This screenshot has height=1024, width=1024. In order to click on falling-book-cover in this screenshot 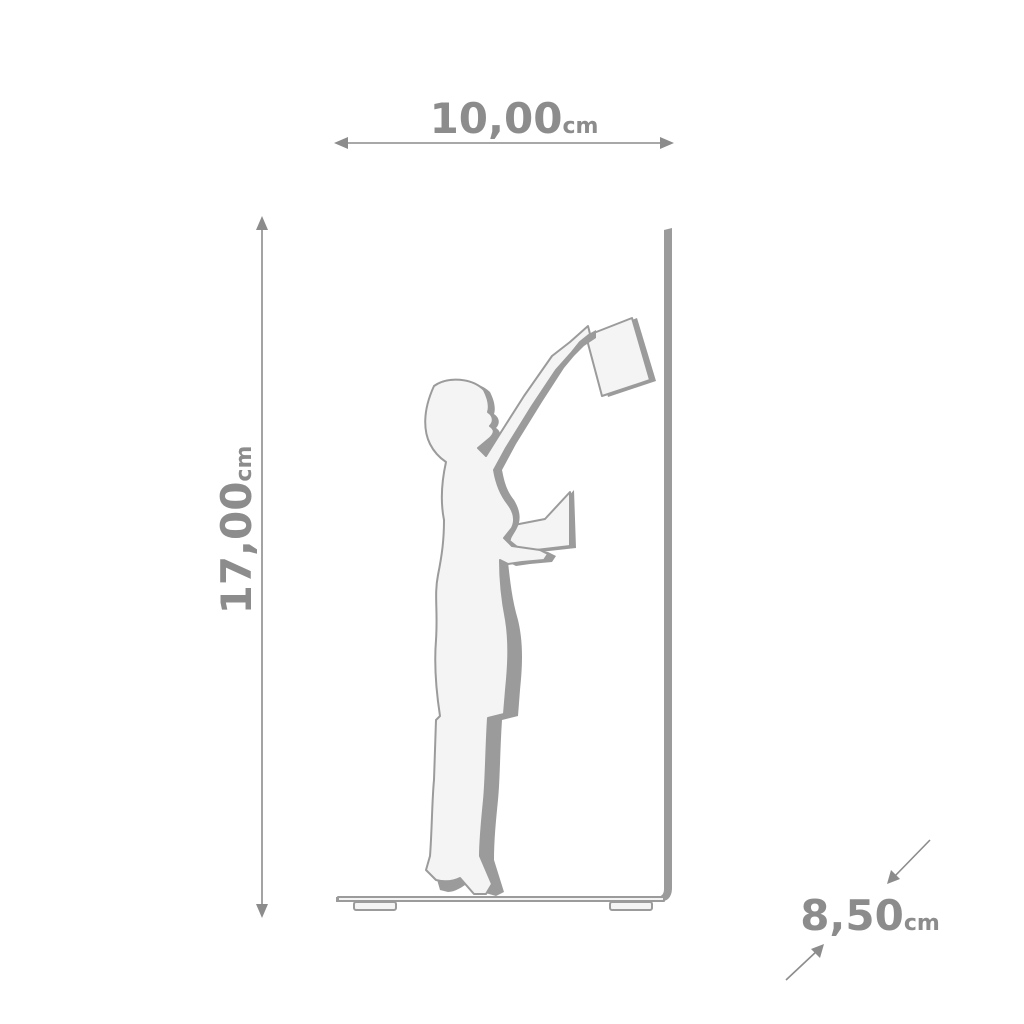, I will do `click(618, 357)`.